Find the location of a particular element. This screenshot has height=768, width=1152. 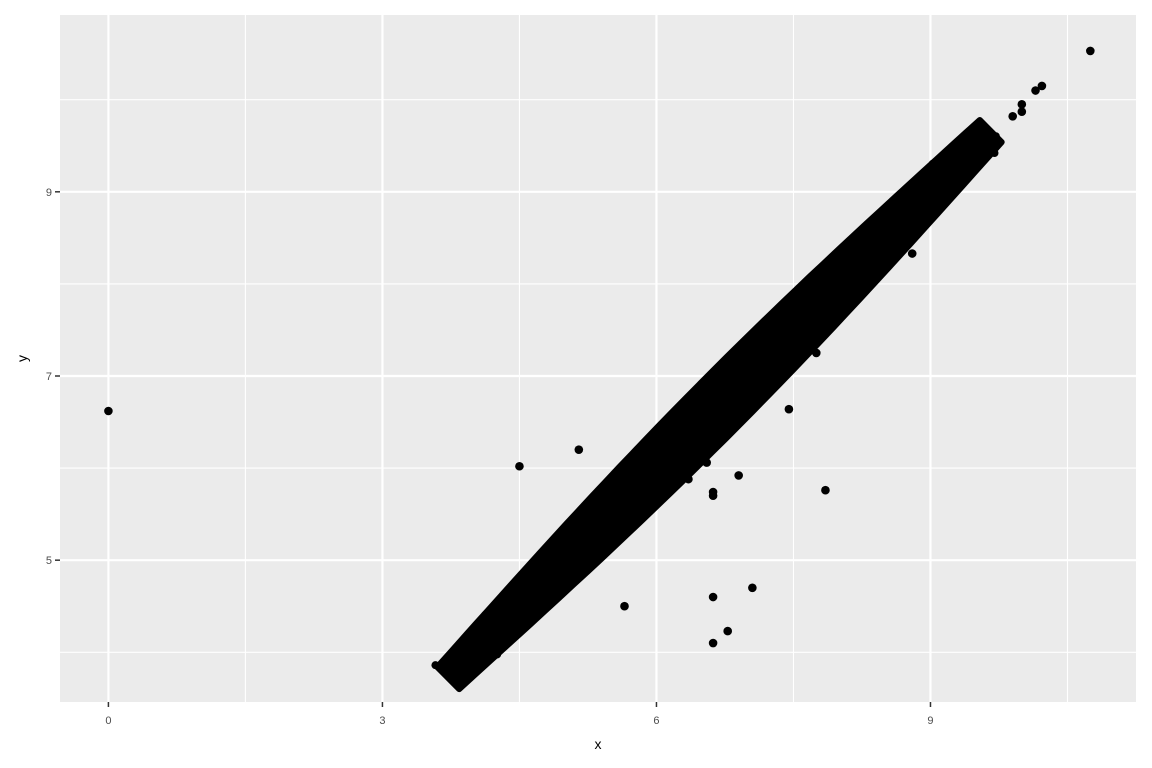

x-tick-label: 3 is located at coordinates (382, 721).